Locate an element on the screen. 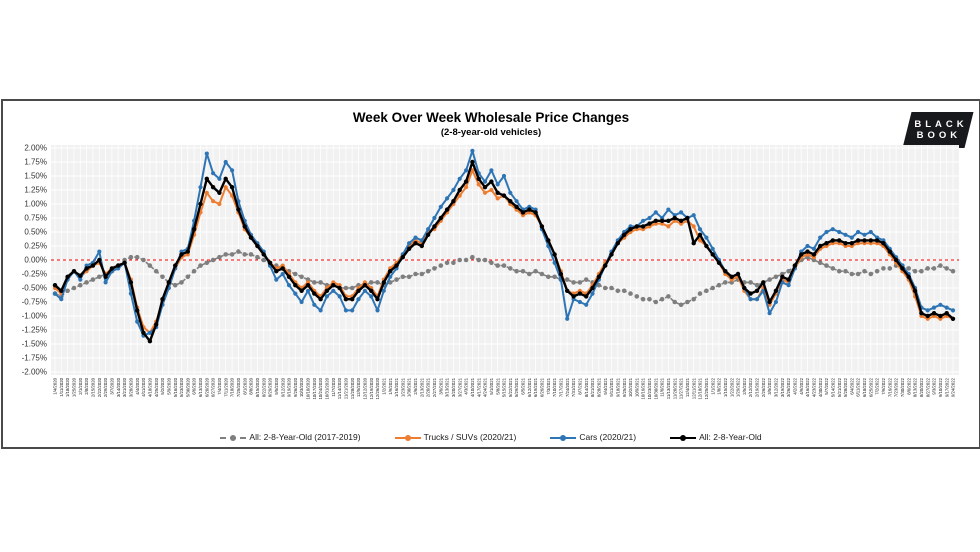 Image resolution: width=980 pixels, height=552 pixels. svg-text: 5/15/2021 is located at coordinates (504, 387).